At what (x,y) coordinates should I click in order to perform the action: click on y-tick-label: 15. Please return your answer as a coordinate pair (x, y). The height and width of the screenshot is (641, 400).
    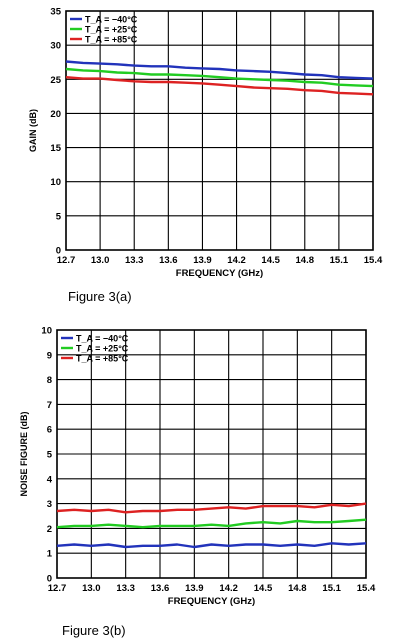
    Looking at the image, I should click on (55, 148).